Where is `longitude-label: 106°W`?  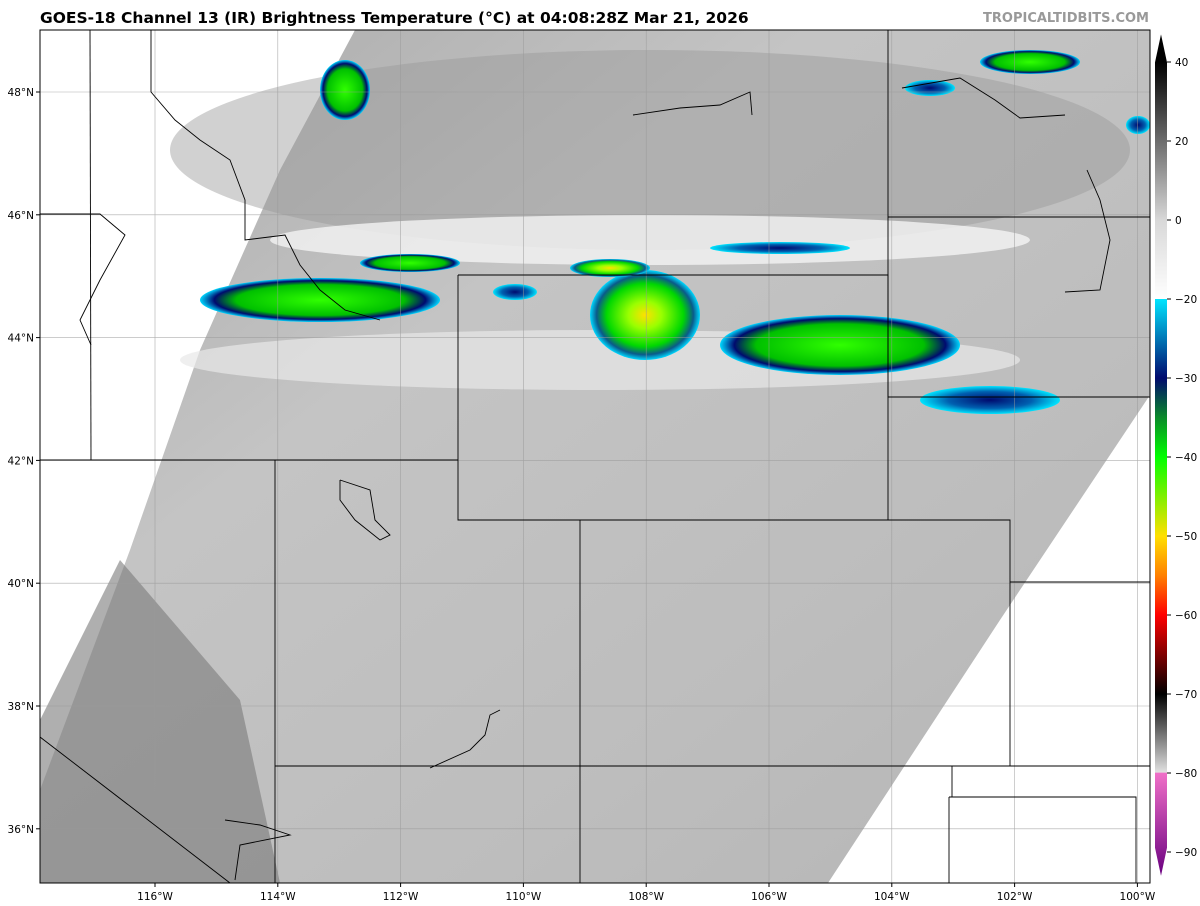
longitude-label: 106°W is located at coordinates (769, 897).